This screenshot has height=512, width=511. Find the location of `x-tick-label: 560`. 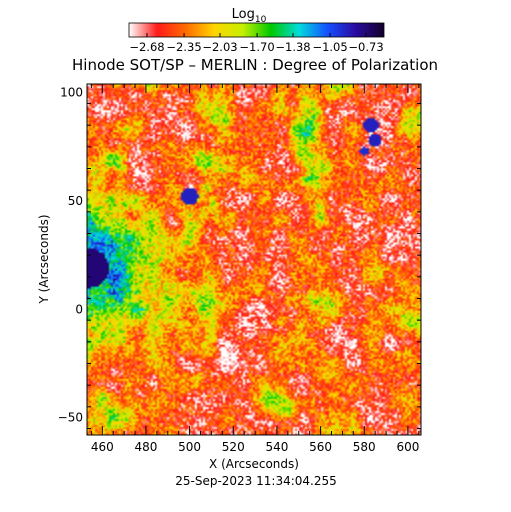

x-tick-label: 560 is located at coordinates (320, 447).